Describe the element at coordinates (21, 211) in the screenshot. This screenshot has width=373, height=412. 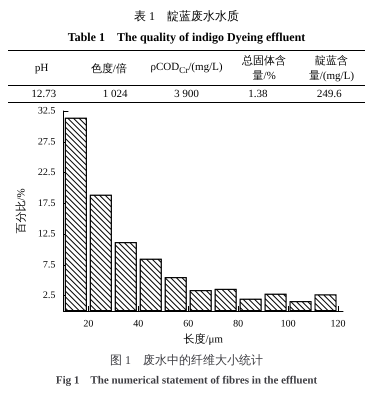
I see `y-axis-title: 百分比/%` at that location.